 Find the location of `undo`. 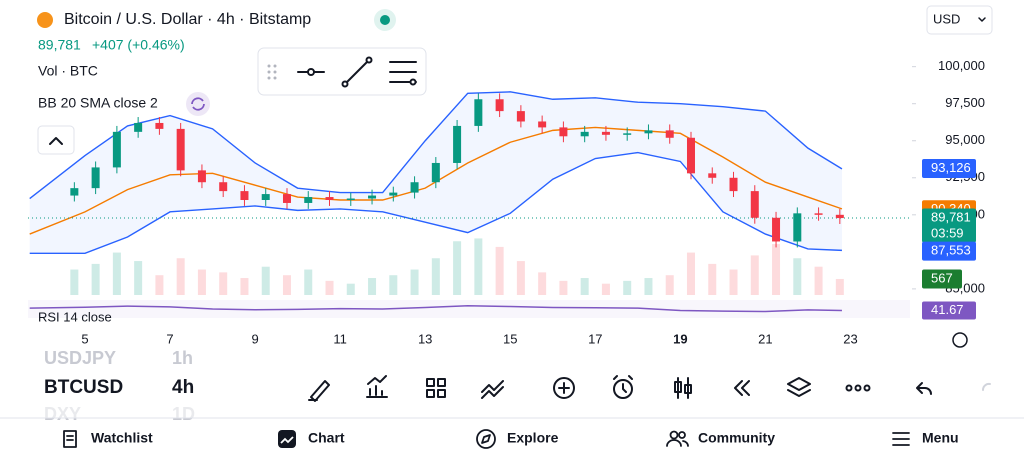

undo is located at coordinates (924, 388).